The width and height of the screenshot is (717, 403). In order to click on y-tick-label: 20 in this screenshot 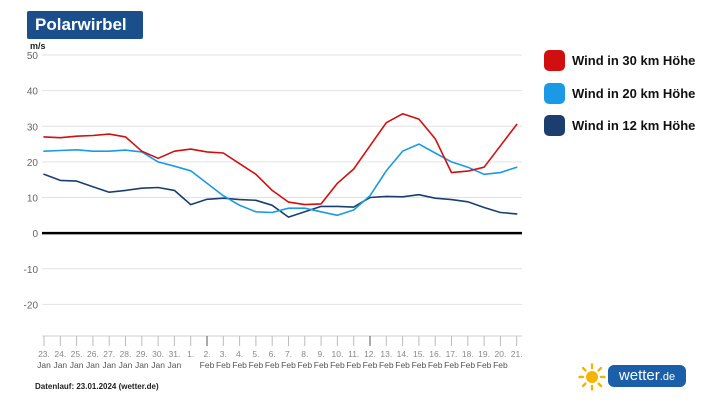, I will do `click(33, 163)`.